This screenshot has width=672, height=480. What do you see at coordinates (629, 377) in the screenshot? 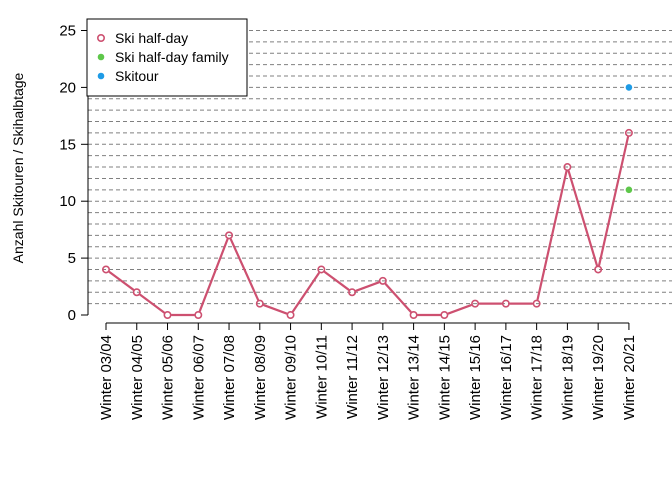
I see `x-tick-label: Winter 20/21` at bounding box center [629, 377].